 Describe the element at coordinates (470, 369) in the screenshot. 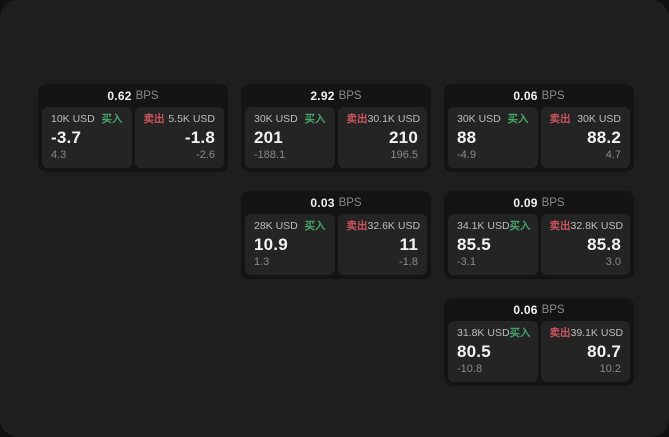

I see `buy-delta: -10.8` at that location.